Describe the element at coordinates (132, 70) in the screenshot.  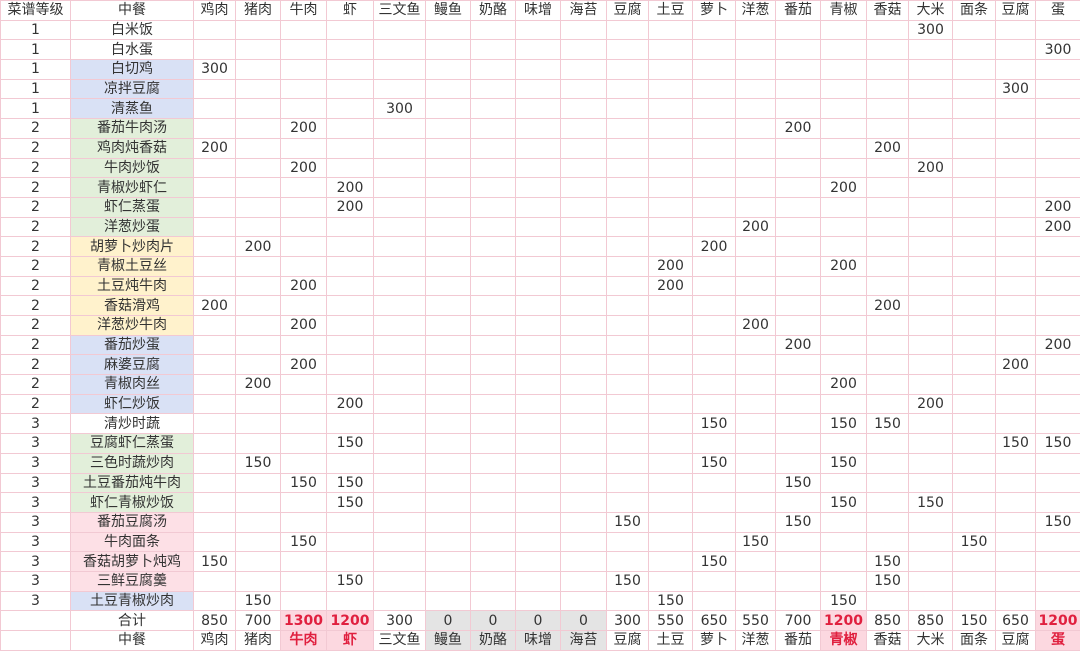
I see `dish-cell: 白切鸡` at that location.